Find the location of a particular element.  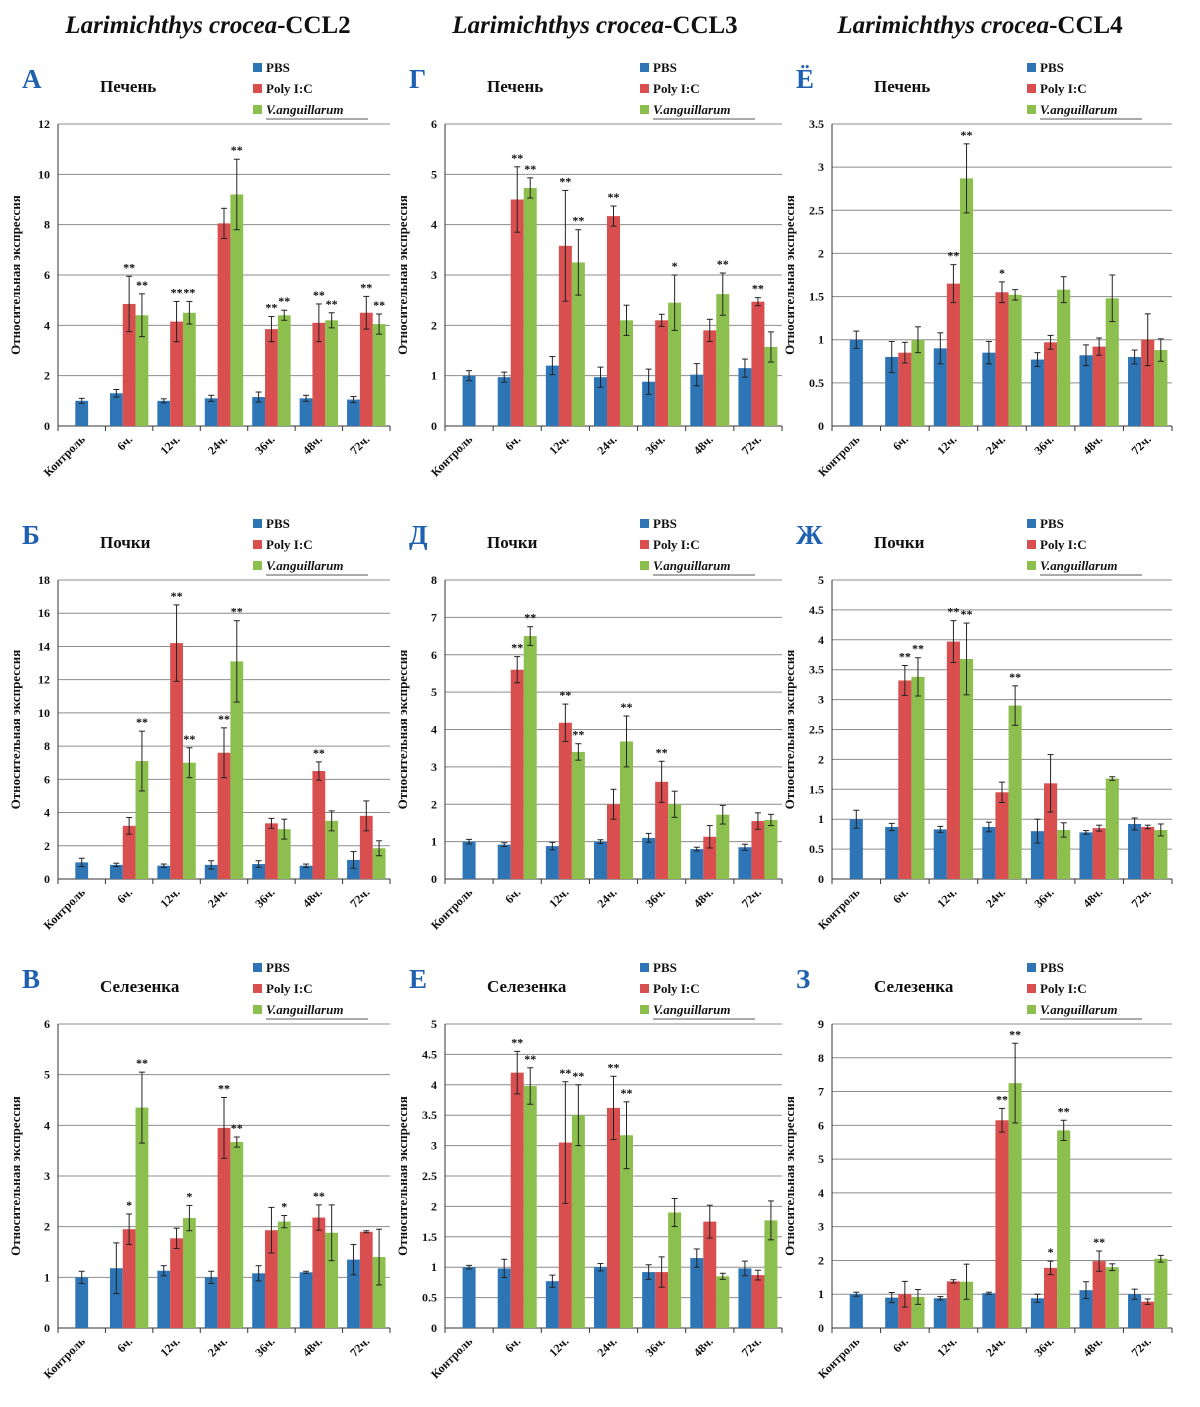

x-tick-label: 72ч. is located at coordinates (751, 1346).